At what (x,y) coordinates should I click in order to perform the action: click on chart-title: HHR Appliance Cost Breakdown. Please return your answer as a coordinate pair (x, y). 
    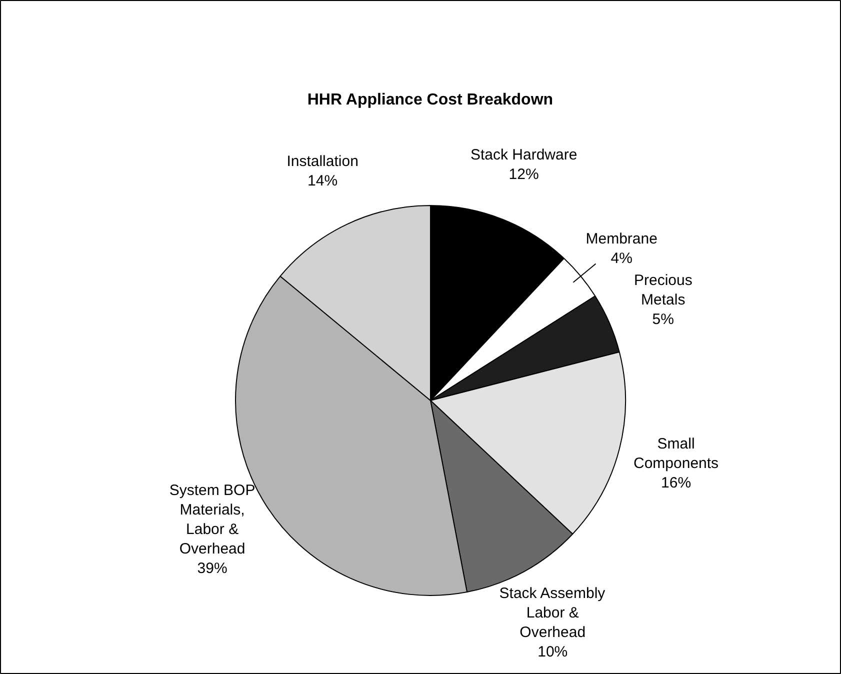
    Looking at the image, I should click on (430, 100).